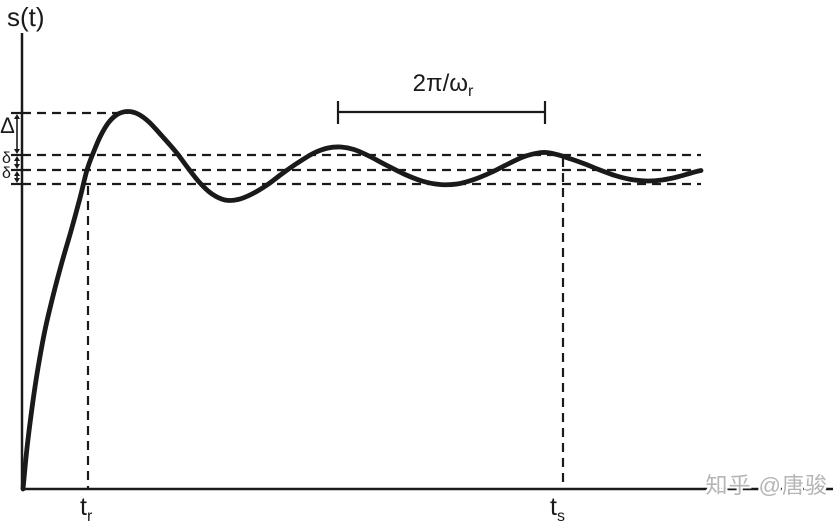  I want to click on period-label: 2π/ωr, so click(443, 86).